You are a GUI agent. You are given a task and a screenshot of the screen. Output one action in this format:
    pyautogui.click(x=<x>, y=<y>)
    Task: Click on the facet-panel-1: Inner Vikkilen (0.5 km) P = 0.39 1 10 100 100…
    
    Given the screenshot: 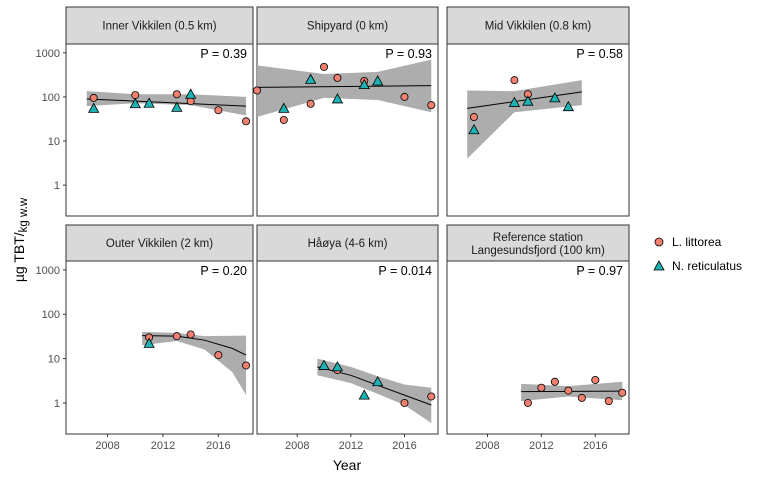 What is the action you would take?
    pyautogui.click(x=145, y=111)
    